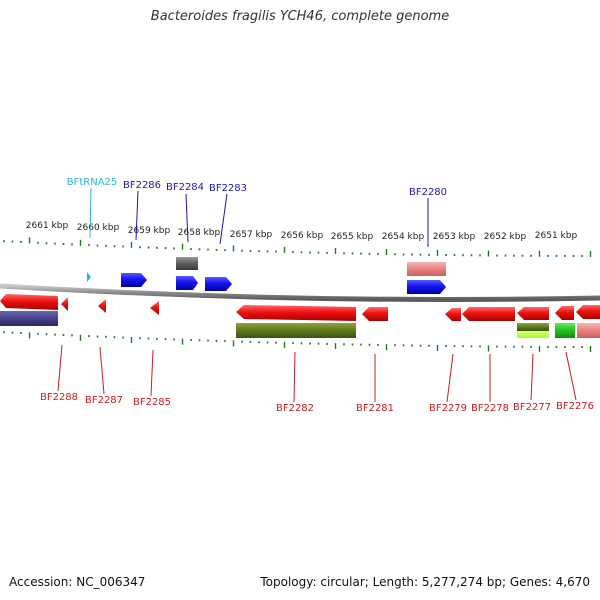 This screenshot has height=600, width=600. Describe the element at coordinates (453, 314) in the screenshot. I see `gene-bf2279` at that location.